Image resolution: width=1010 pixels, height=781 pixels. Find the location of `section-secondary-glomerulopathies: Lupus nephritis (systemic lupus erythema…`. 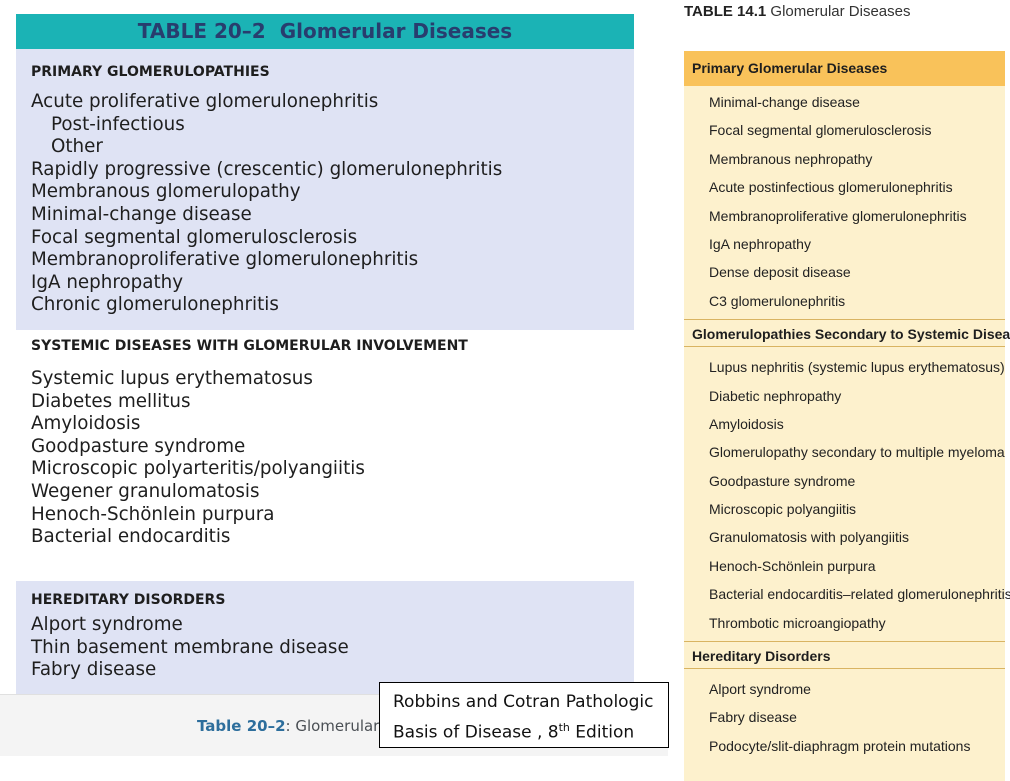

section-secondary-glomerulopathies: Lupus nephritis (systemic lupus erythema… is located at coordinates (847, 494).